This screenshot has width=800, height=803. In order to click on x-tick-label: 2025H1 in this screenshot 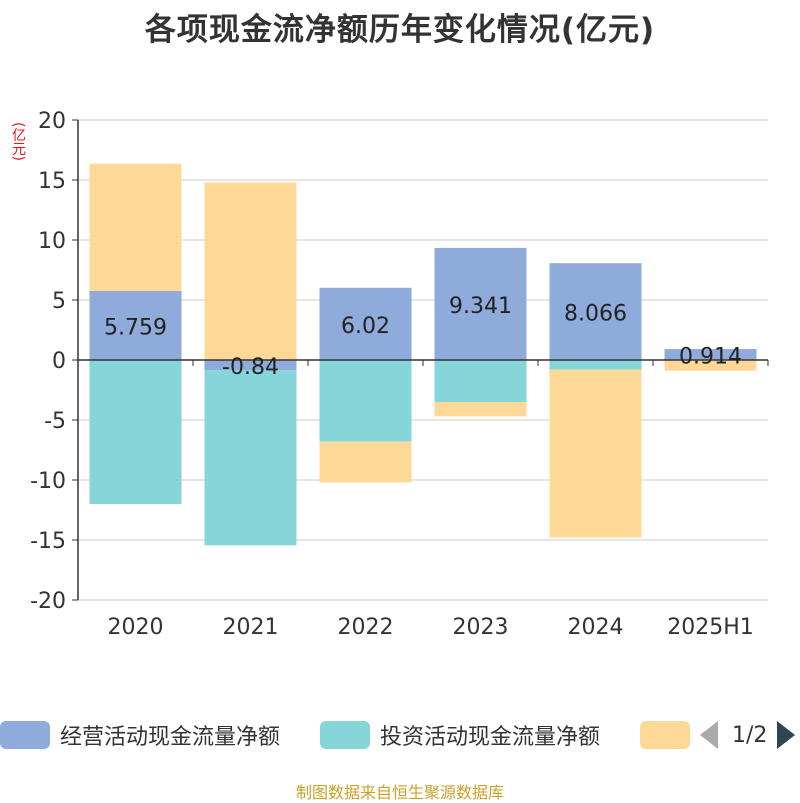, I will do `click(710, 627)`.